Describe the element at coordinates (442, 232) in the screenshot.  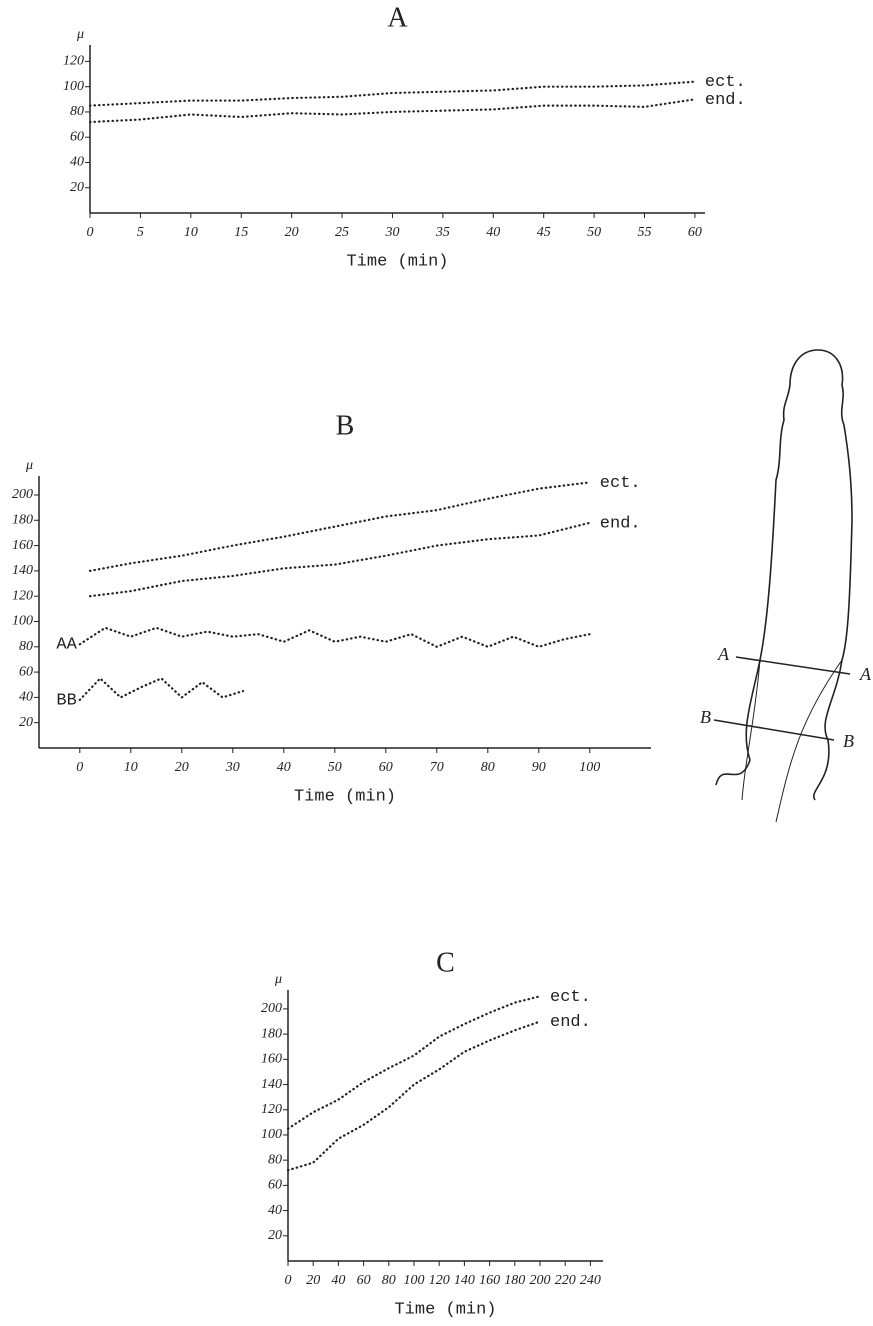
I see `x-tick-label: 35` at that location.